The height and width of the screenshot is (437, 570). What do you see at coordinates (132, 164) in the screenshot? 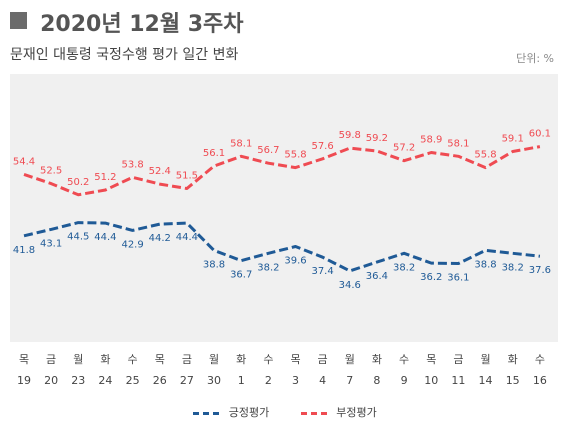
I see `data-label-negative: 53.8` at bounding box center [132, 164].